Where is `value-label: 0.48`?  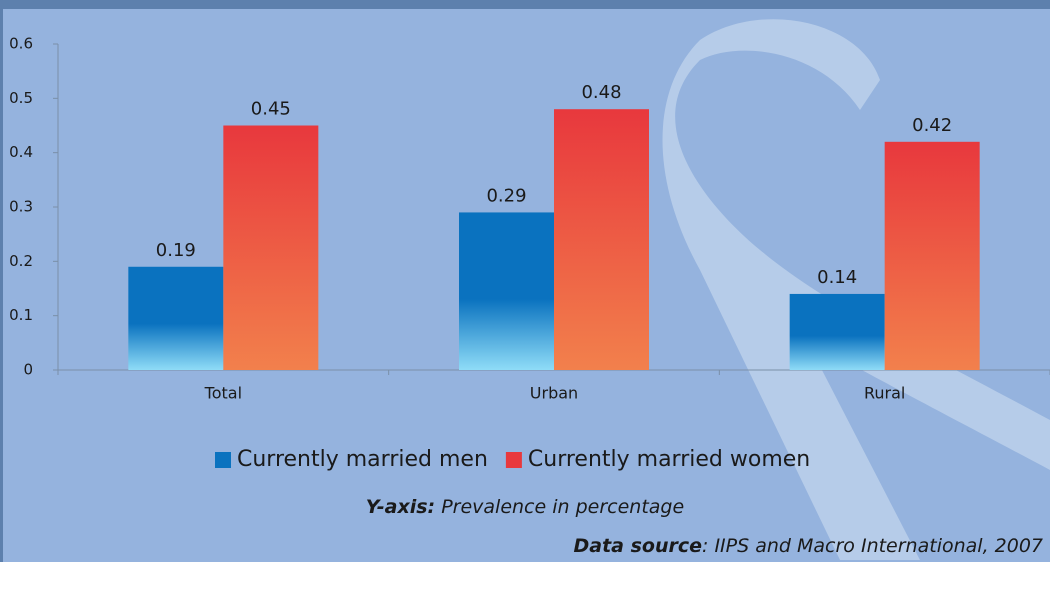
value-label: 0.48 is located at coordinates (601, 92).